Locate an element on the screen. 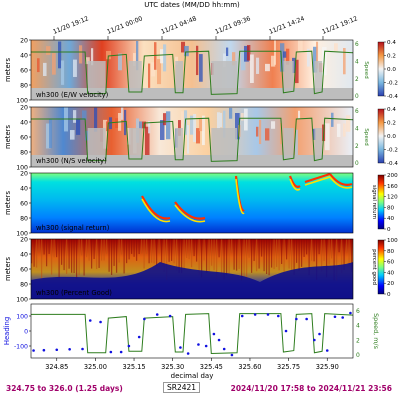  colorbar-tick-label: 0.2 is located at coordinates (391, 124).